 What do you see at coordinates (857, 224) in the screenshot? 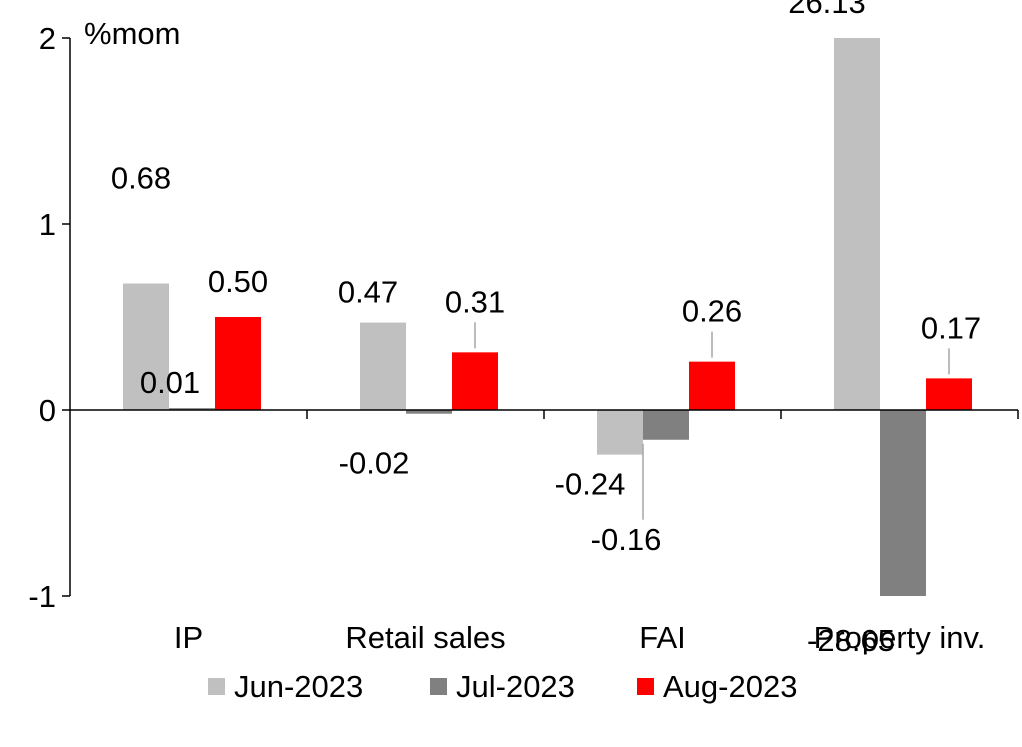
I see `bar-jun-2023-property-inv-` at bounding box center [857, 224].